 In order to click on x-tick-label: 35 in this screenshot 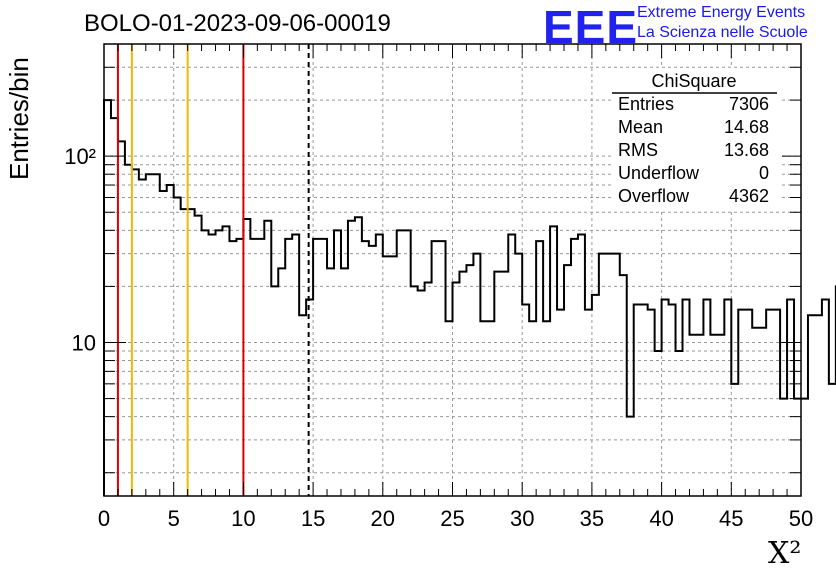, I will do `click(592, 518)`.